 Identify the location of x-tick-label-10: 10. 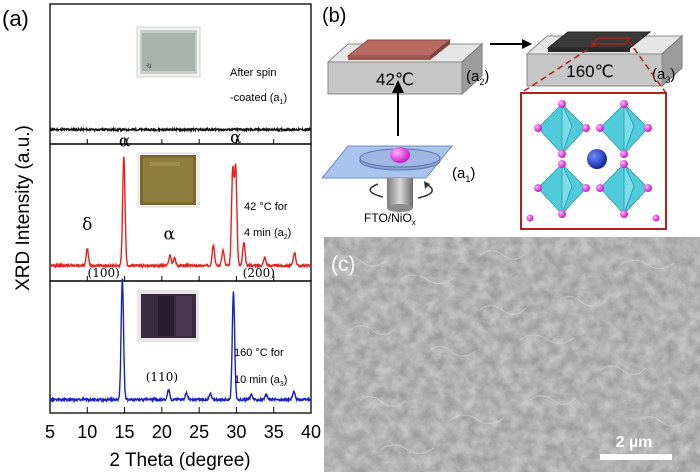
(87, 432).